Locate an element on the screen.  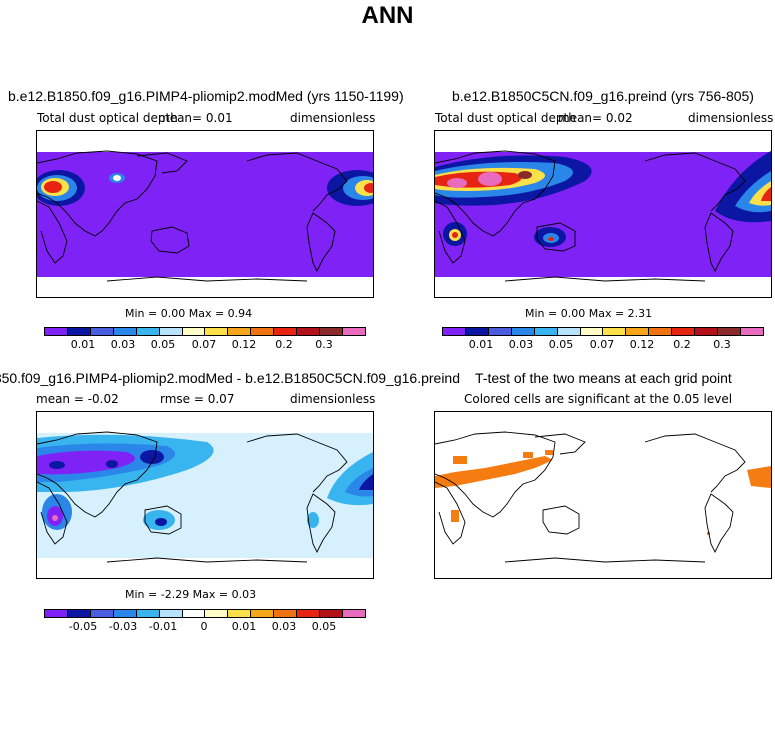
rmse-label-bottom-left: rmse = 0.07 is located at coordinates (197, 399).